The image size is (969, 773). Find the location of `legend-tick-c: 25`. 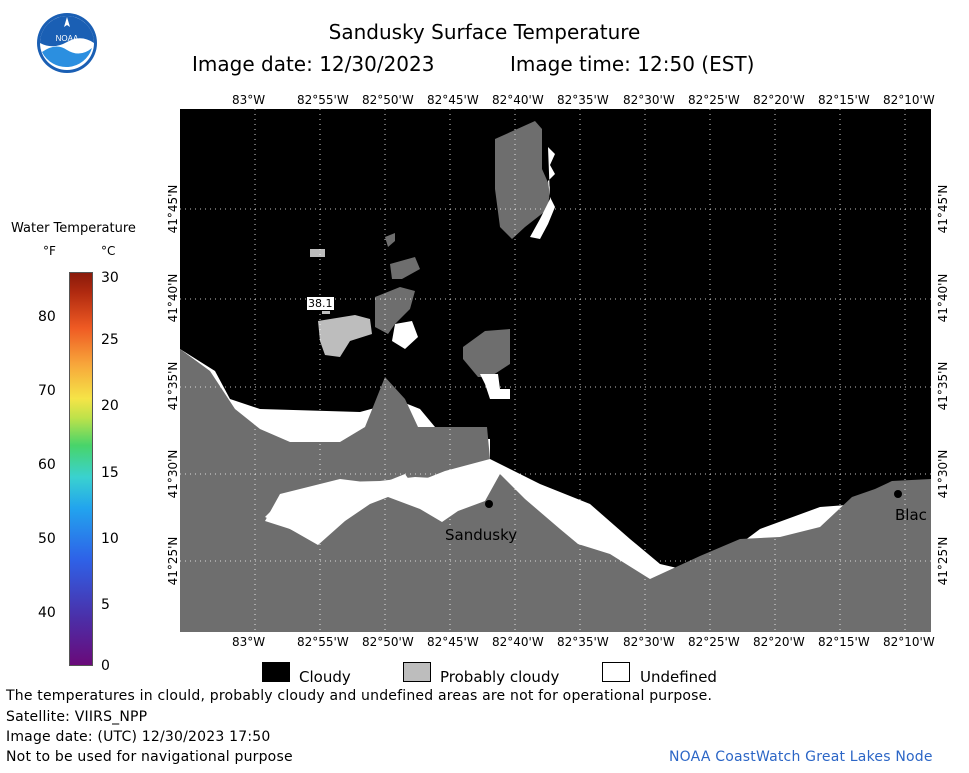

legend-tick-c: 25 is located at coordinates (110, 340).